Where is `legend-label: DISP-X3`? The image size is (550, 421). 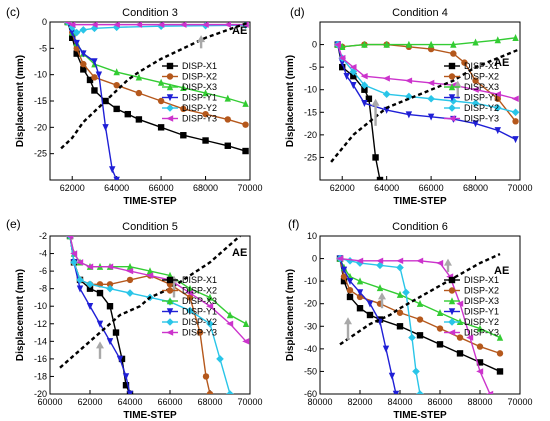 legend-label: DISP-X3 is located at coordinates (199, 87).